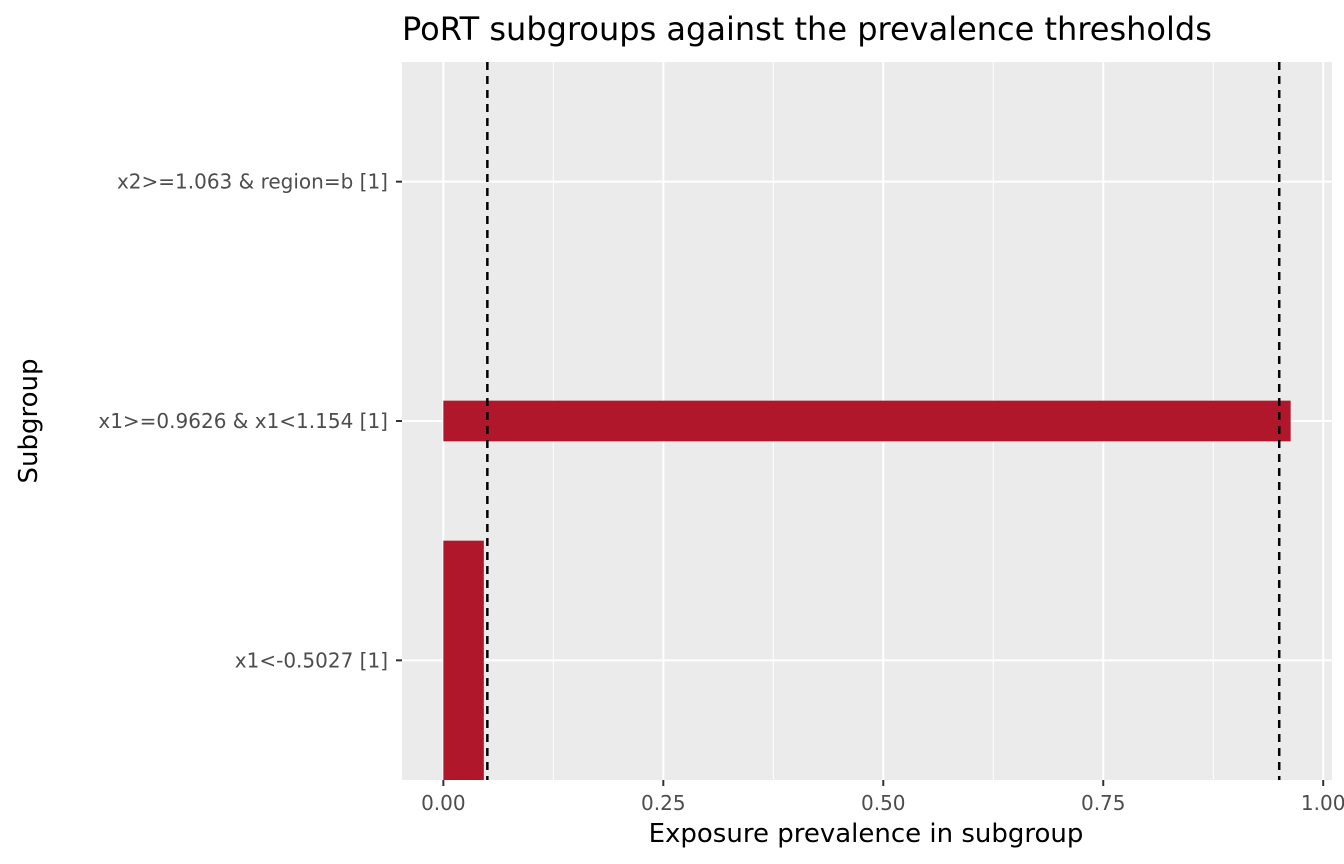  I want to click on x-tick-label: 0.75, so click(1103, 803).